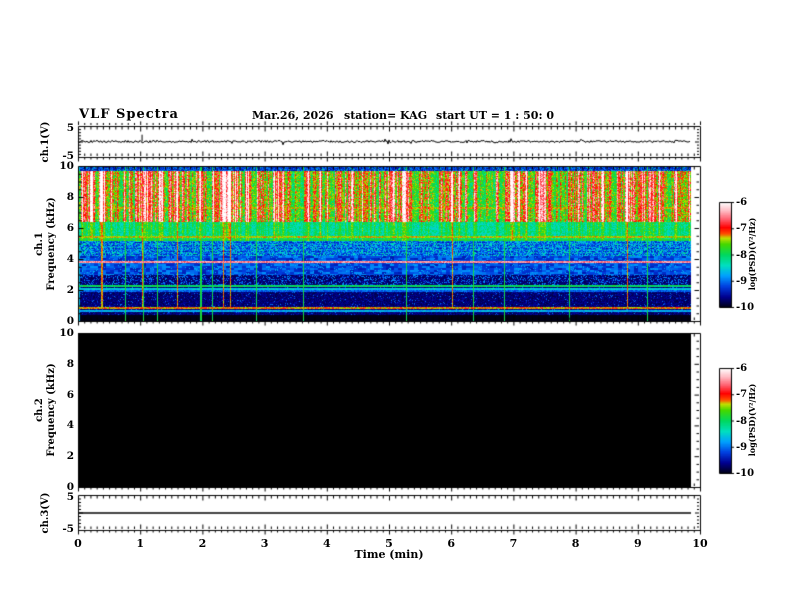  I want to click on ch2-freq-tick-label: 0, so click(70, 487).